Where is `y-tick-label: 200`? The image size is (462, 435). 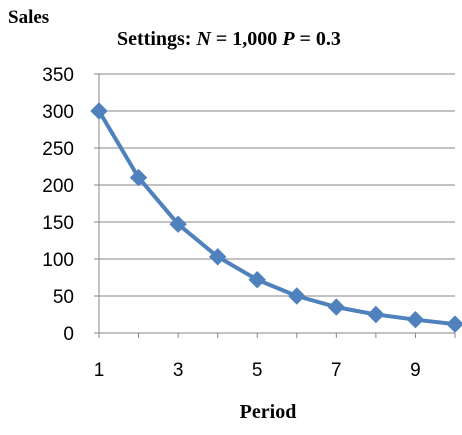 y-tick-label: 200 is located at coordinates (58, 186).